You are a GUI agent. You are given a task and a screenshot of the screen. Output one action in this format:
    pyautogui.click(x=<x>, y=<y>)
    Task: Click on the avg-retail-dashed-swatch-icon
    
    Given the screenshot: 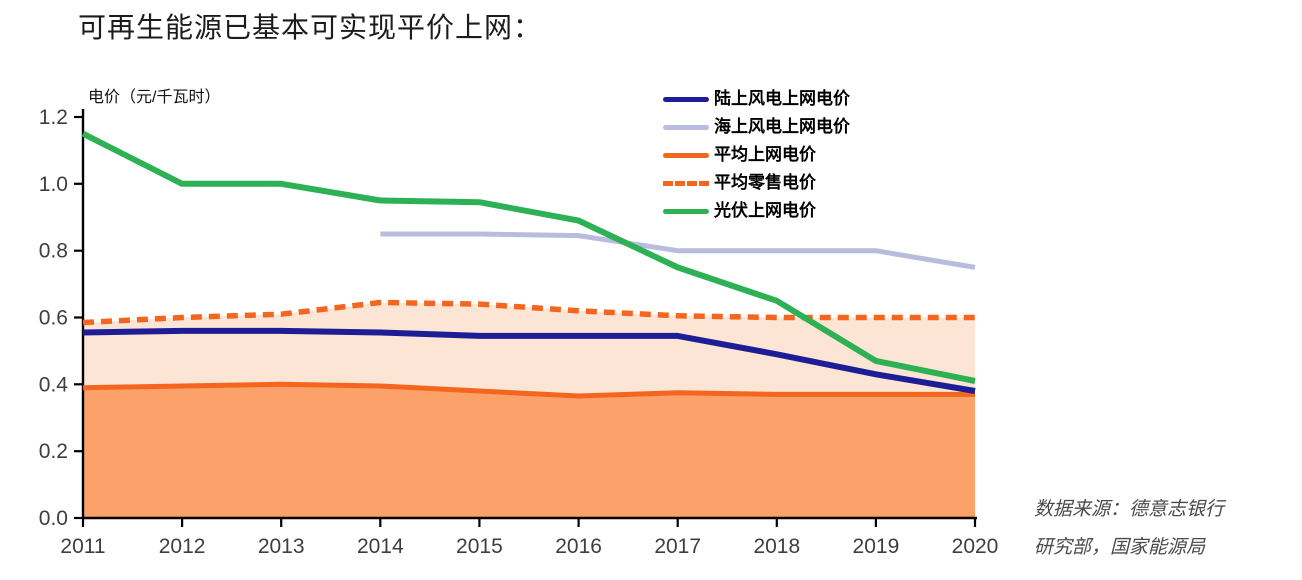 What is the action you would take?
    pyautogui.click(x=686, y=183)
    